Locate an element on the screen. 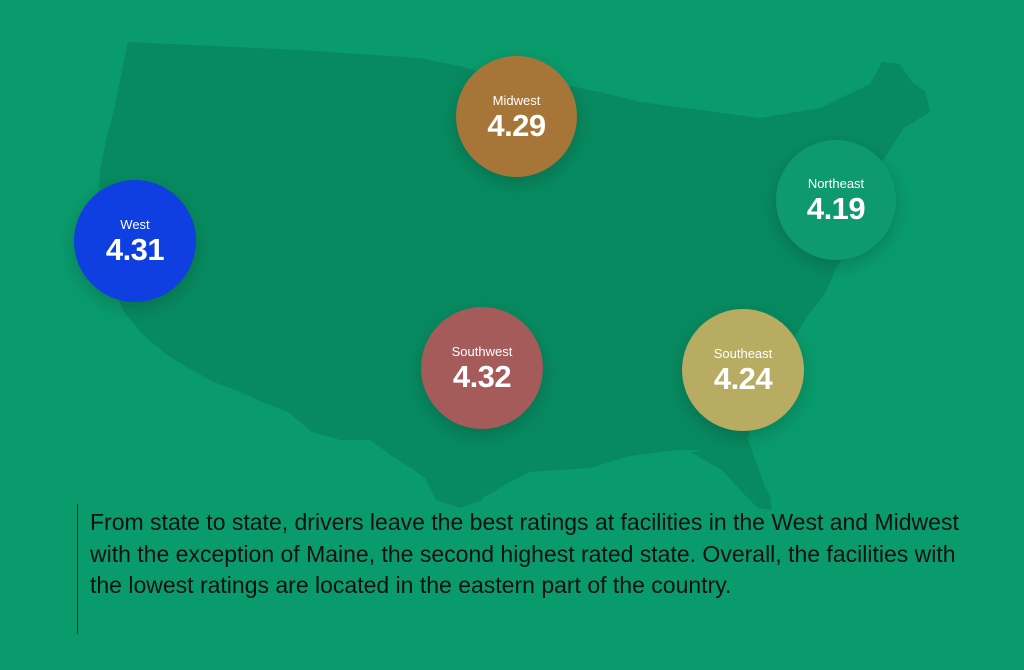  region-rating-value: 4.24 is located at coordinates (743, 378).